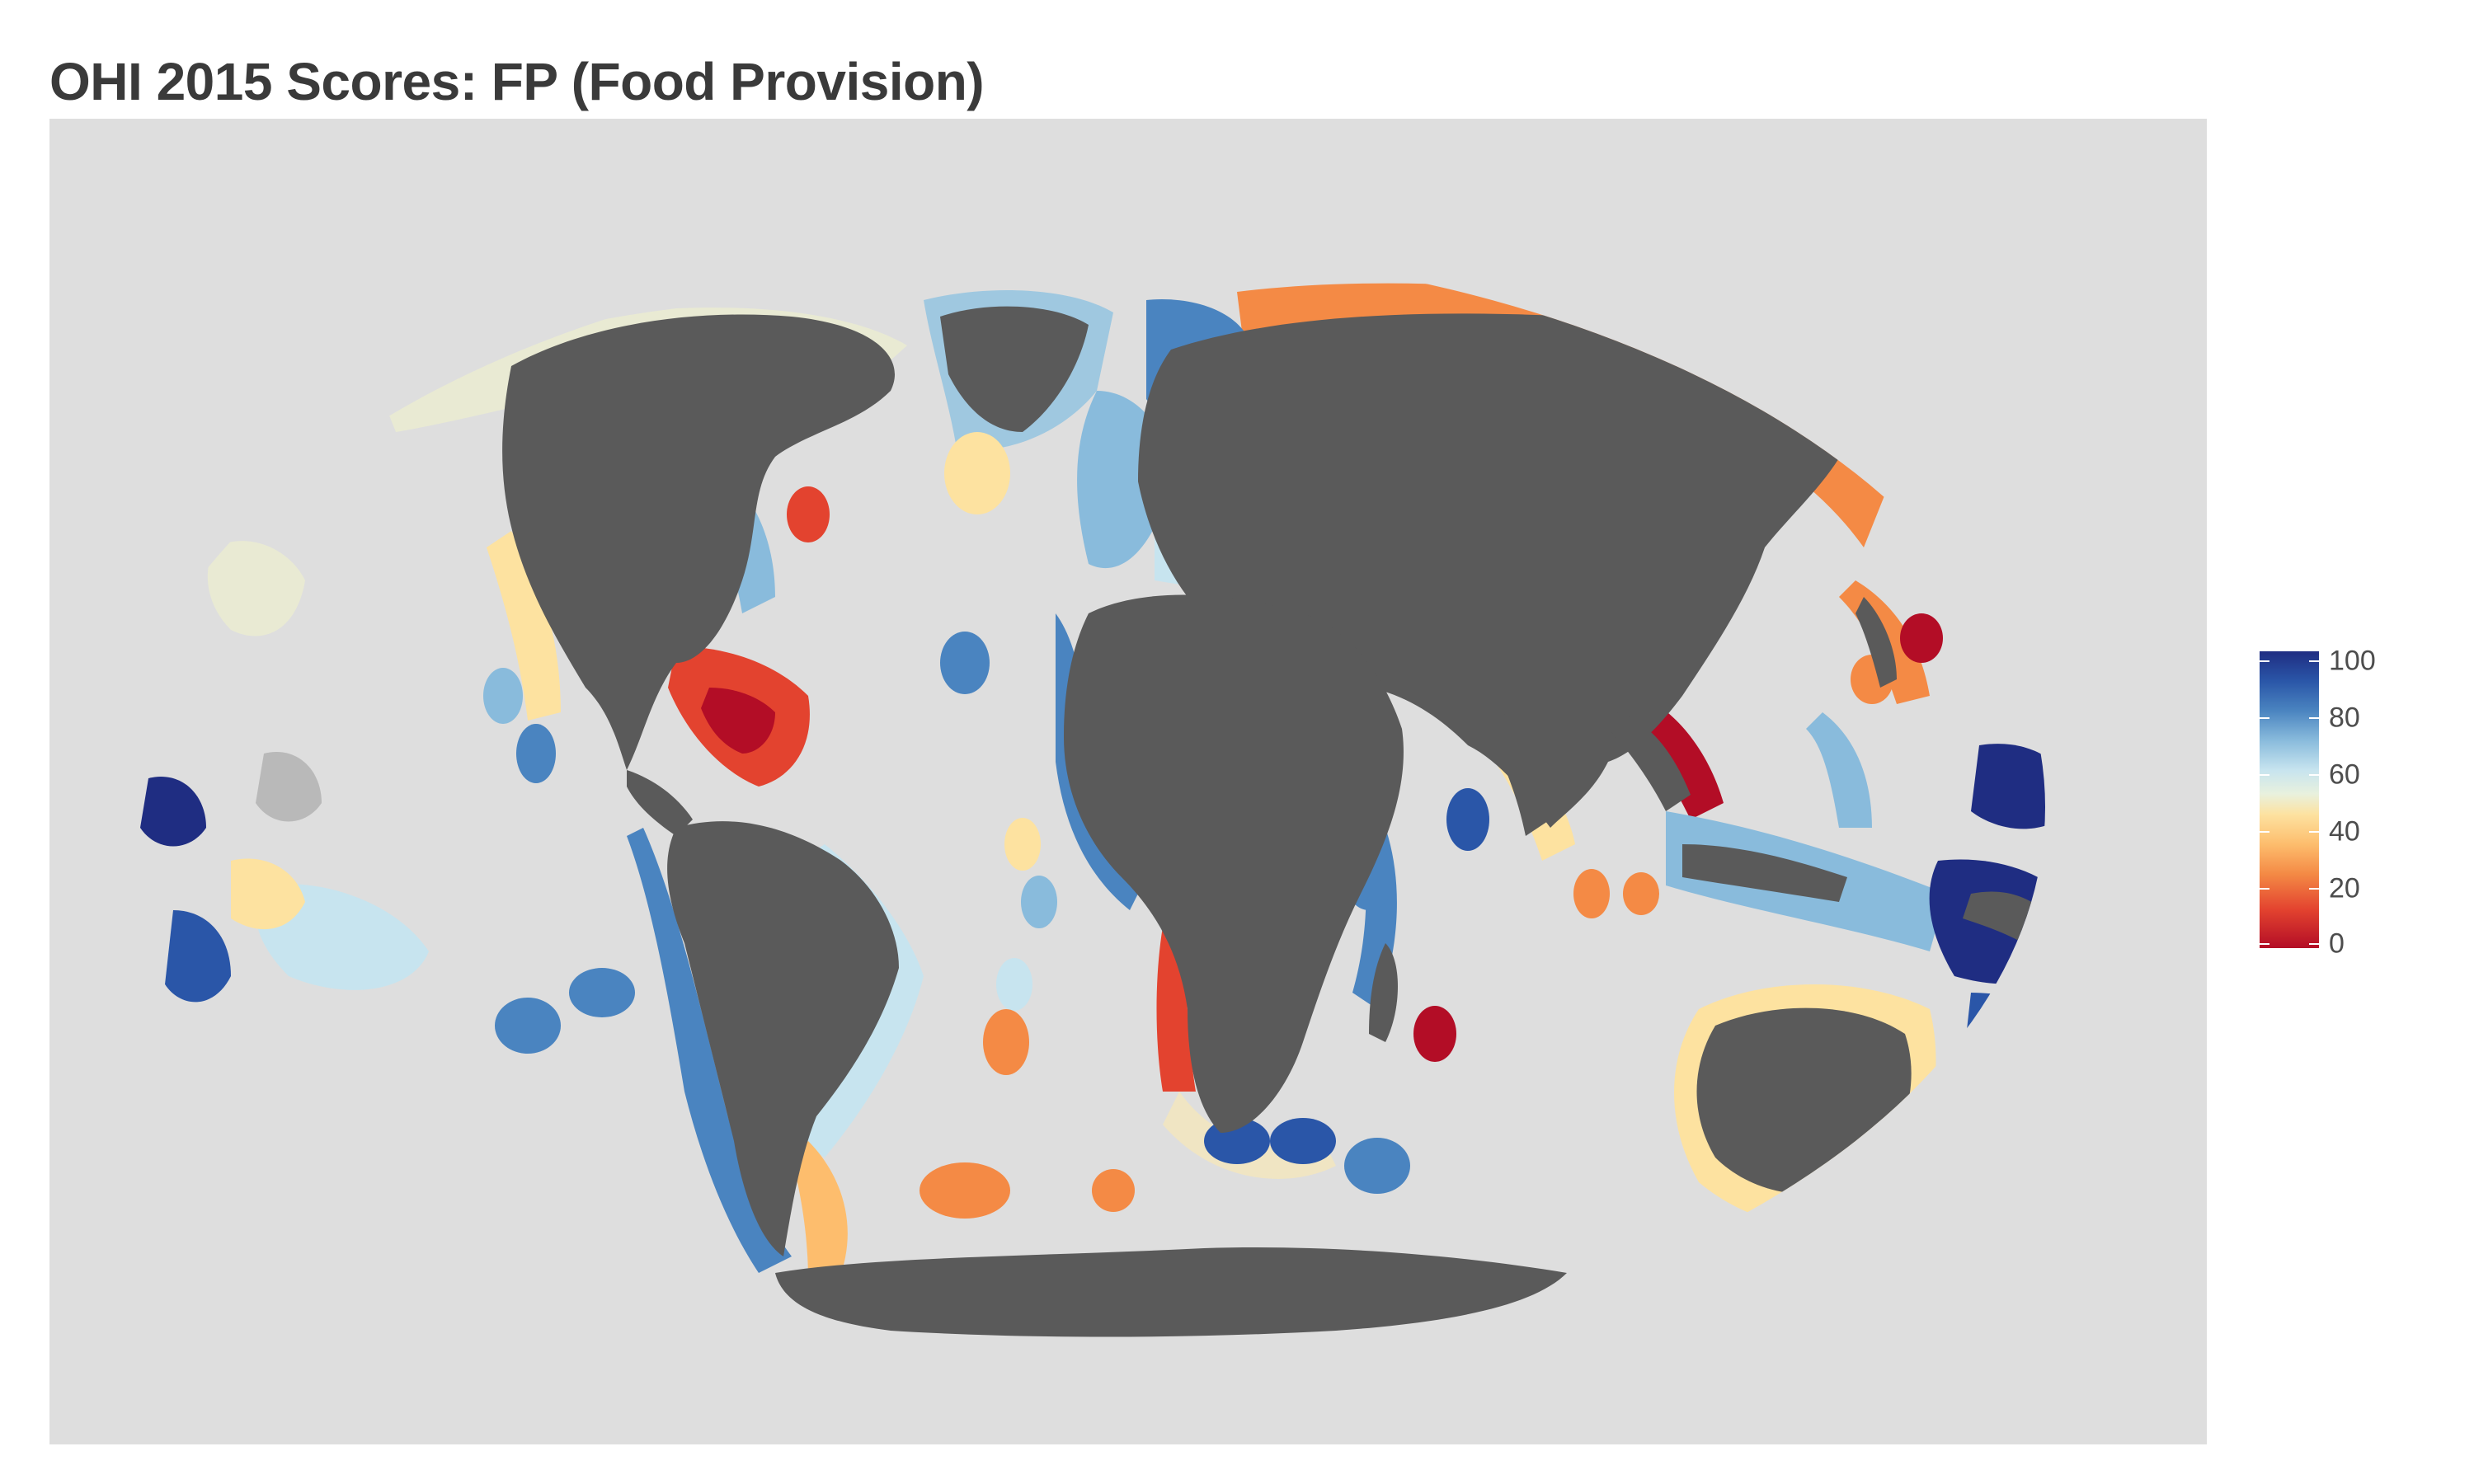 Image resolution: width=2474 pixels, height=1484 pixels. Describe the element at coordinates (2344, 774) in the screenshot. I see `legend-tick-label: 60` at that location.